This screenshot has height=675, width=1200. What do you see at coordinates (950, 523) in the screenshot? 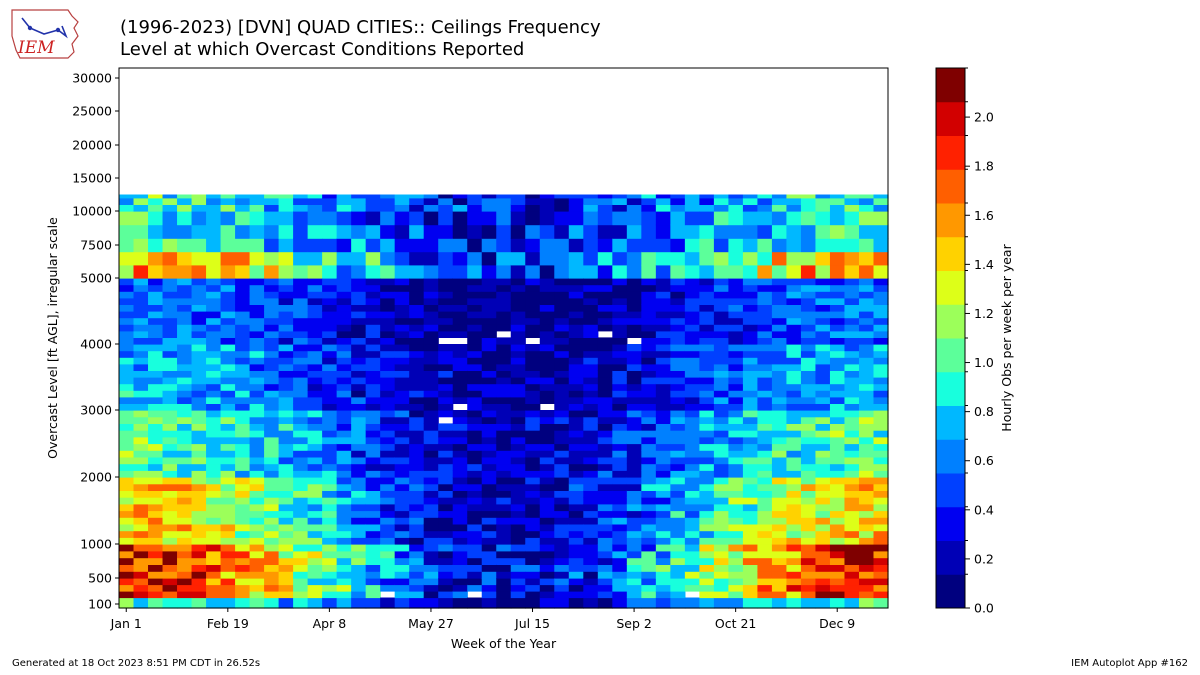
I see `colorbar-segment` at bounding box center [950, 523].